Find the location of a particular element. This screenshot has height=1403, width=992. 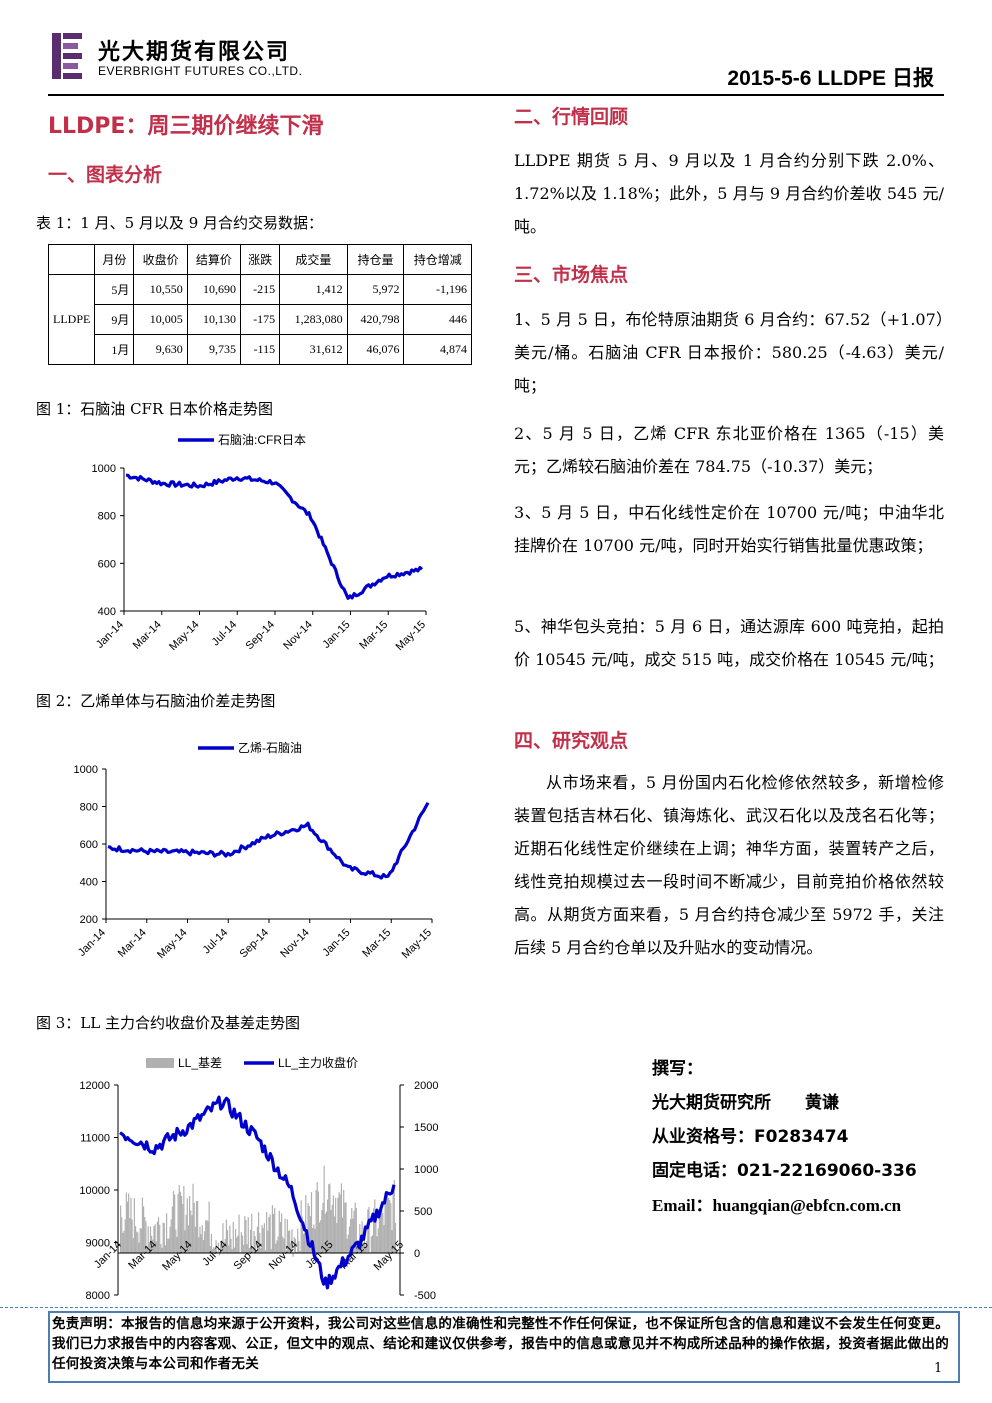

section-market-review: 二、行情回顾 is located at coordinates (571, 117).